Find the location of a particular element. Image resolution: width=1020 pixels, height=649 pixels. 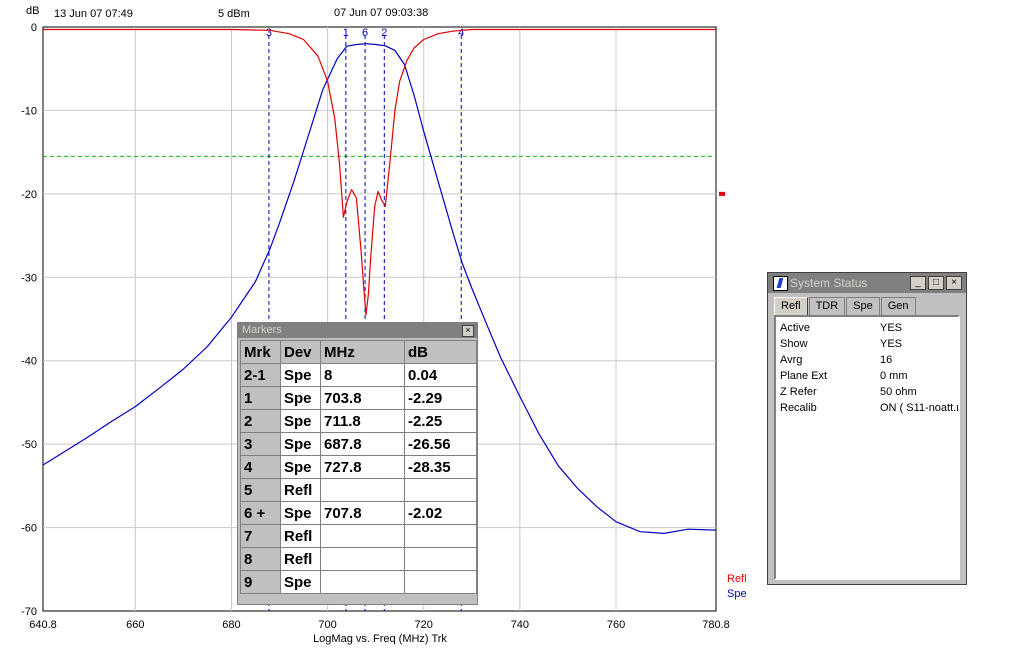

marker-label: 6 is located at coordinates (365, 33).